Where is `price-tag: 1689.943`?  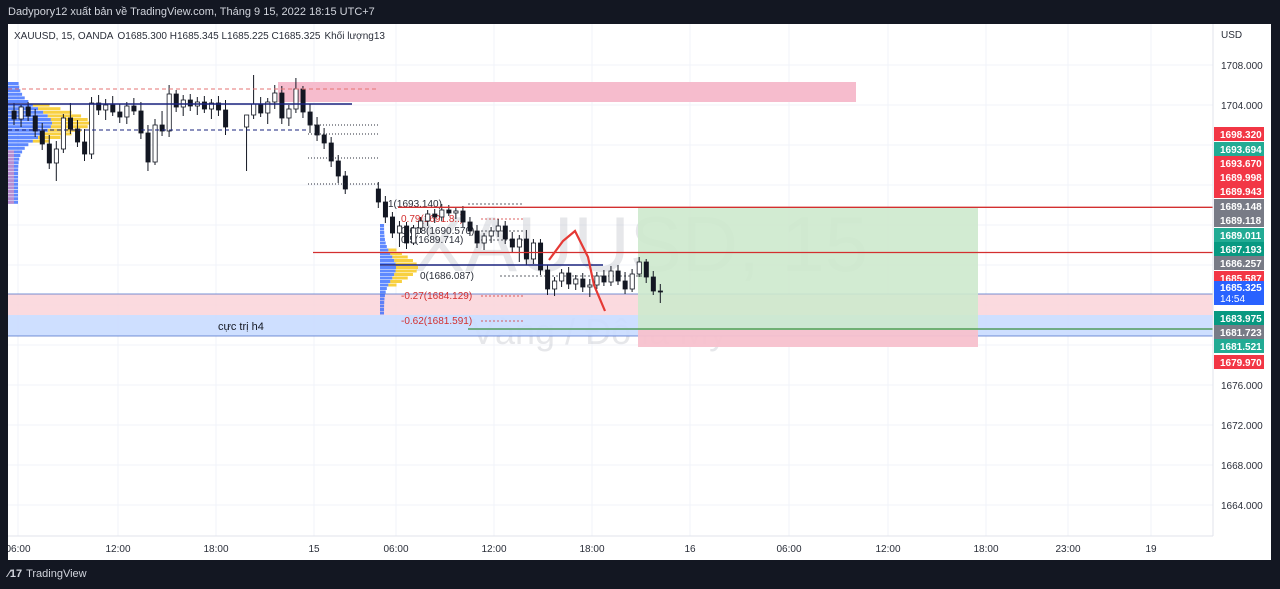
price-tag: 1689.943 is located at coordinates (1239, 191).